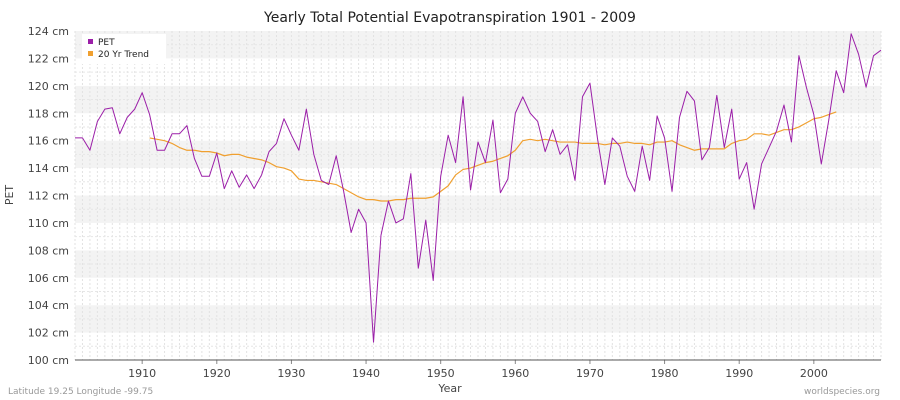 This screenshot has width=900, height=400. What do you see at coordinates (842, 392) in the screenshot?
I see `footer-source: worldspecies.org` at bounding box center [842, 392].